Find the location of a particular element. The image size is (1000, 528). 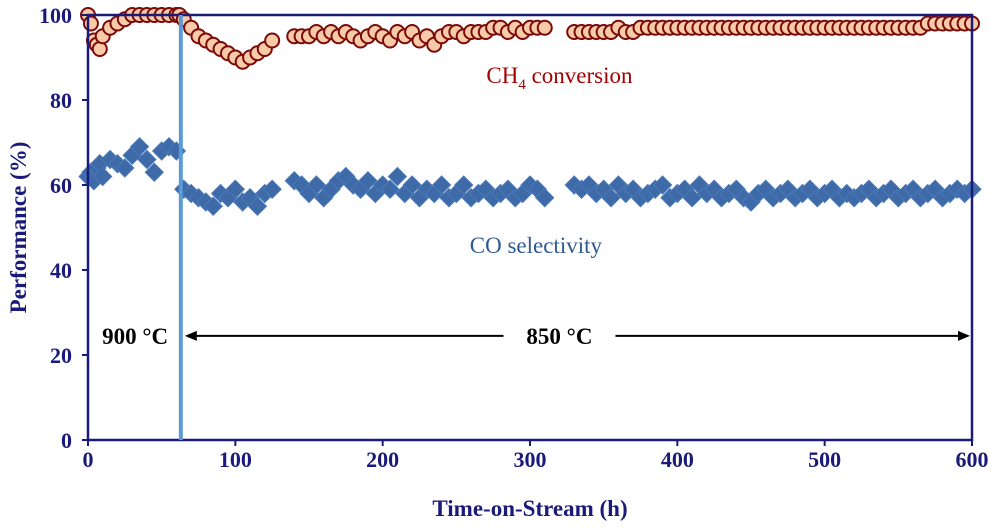

temperature-label-900: 900 °C is located at coordinates (135, 336).